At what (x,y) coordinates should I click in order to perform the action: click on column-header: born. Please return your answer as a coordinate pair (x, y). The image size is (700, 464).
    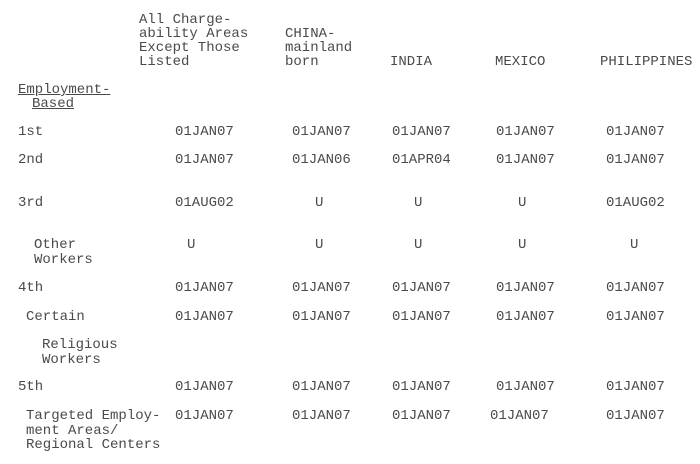
    Looking at the image, I should click on (302, 62).